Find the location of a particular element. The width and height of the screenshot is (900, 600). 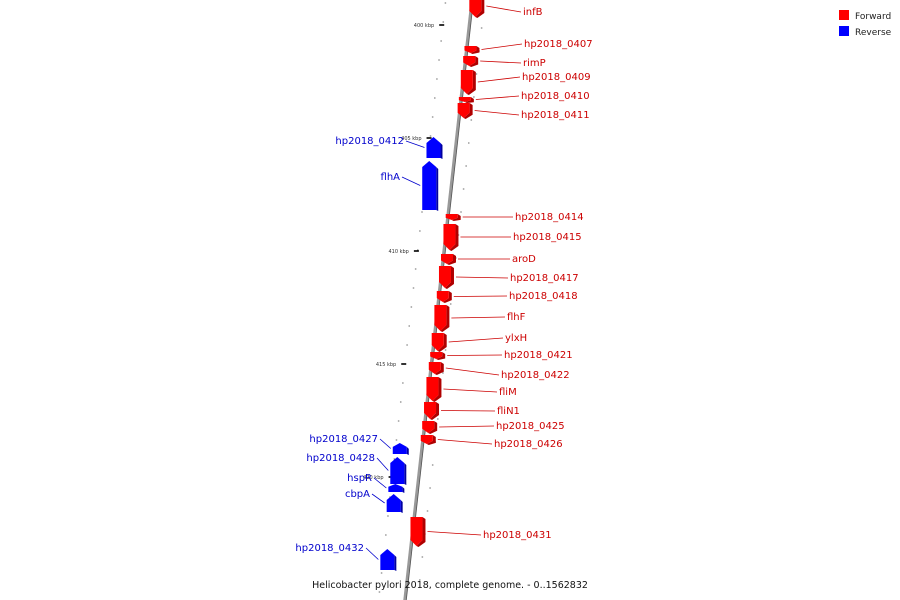

gene-cbpA is located at coordinates (394, 503).